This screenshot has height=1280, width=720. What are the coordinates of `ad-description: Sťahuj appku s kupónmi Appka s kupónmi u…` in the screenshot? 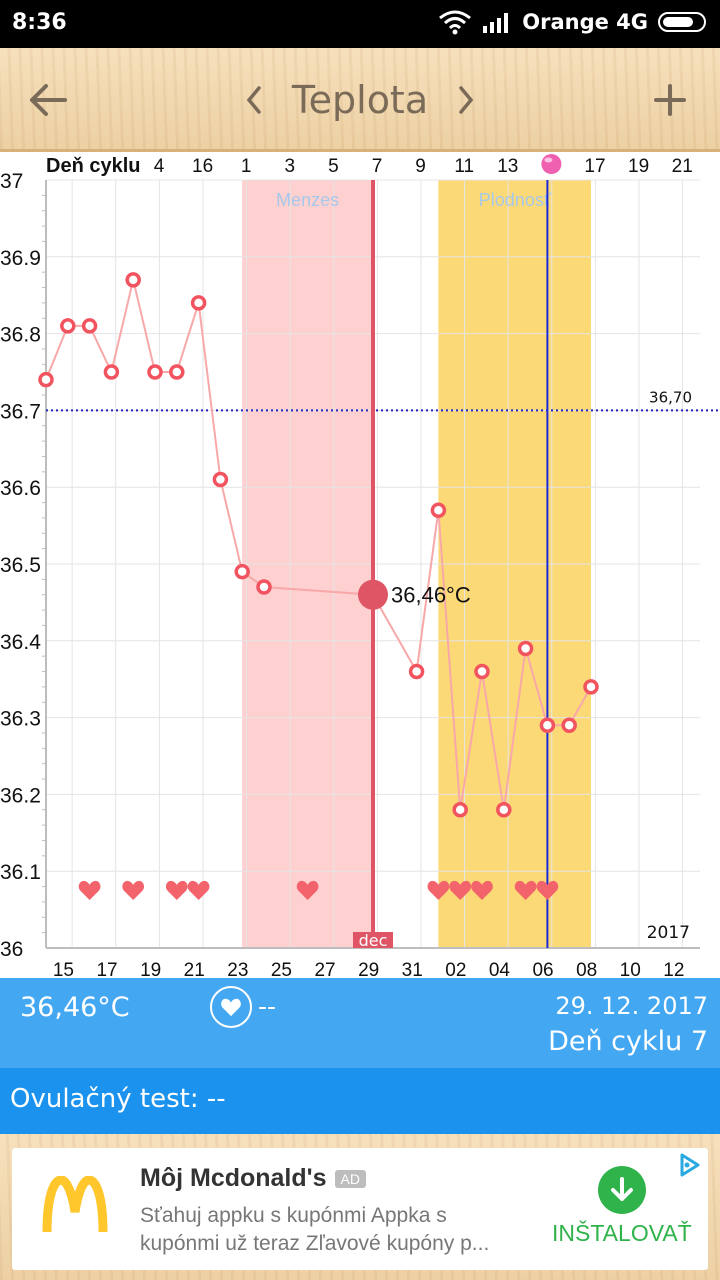 It's located at (340, 1230).